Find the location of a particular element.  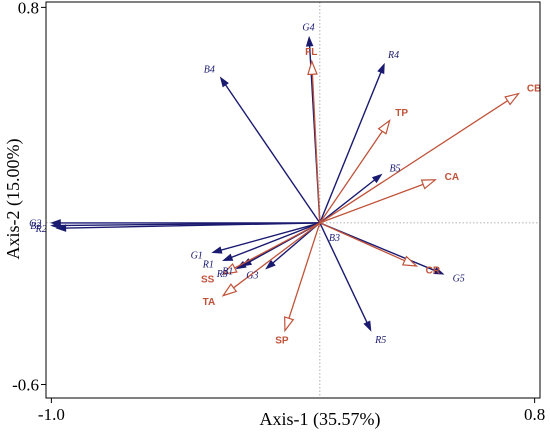

vector-label-sp: SP is located at coordinates (282, 341).